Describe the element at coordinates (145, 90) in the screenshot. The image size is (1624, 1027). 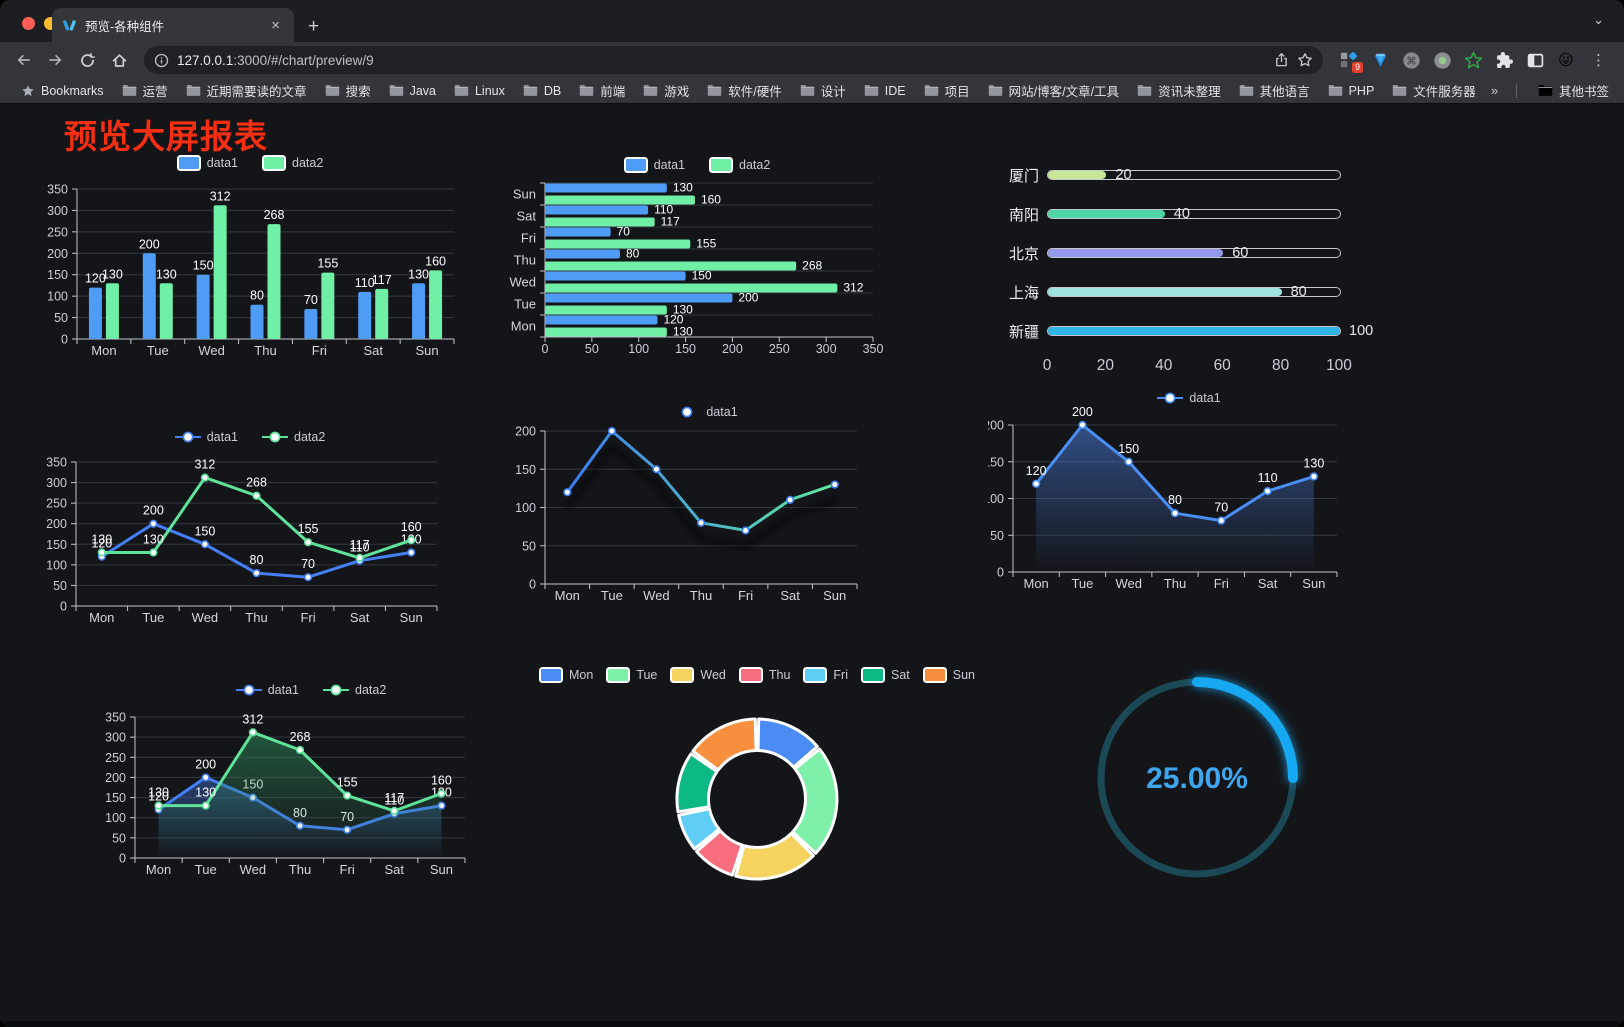
I see `bookmark-folder-item: 运营` at that location.